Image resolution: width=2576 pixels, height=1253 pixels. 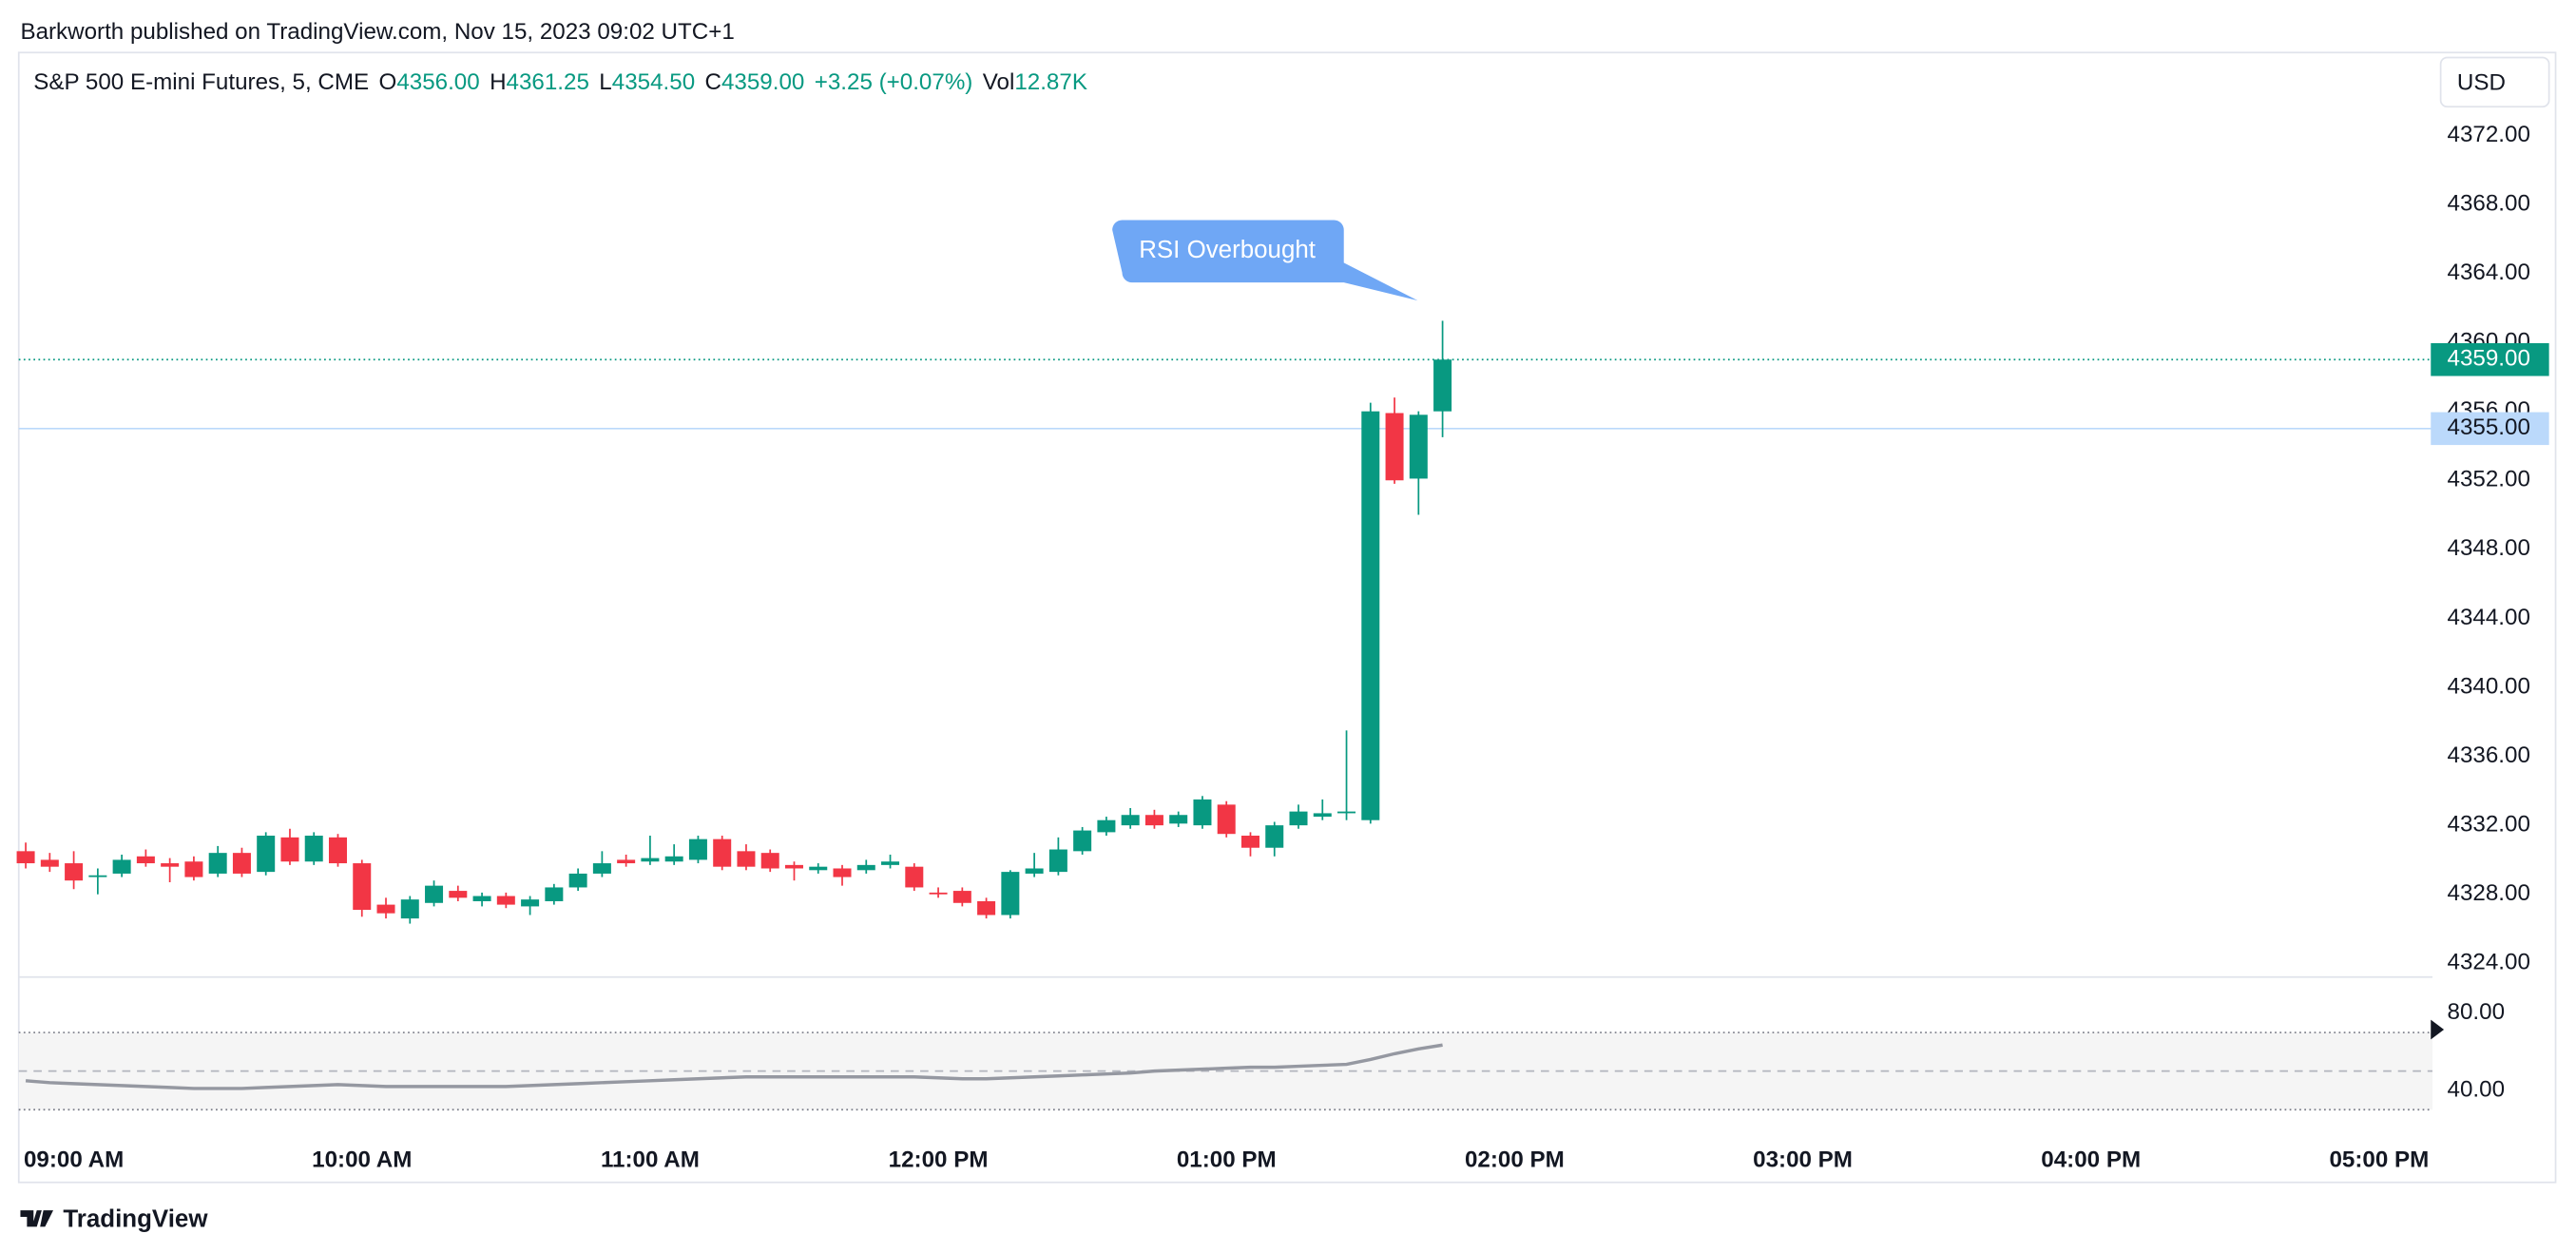 What do you see at coordinates (2489, 134) in the screenshot?
I see `y-tick-label: 4372.00` at bounding box center [2489, 134].